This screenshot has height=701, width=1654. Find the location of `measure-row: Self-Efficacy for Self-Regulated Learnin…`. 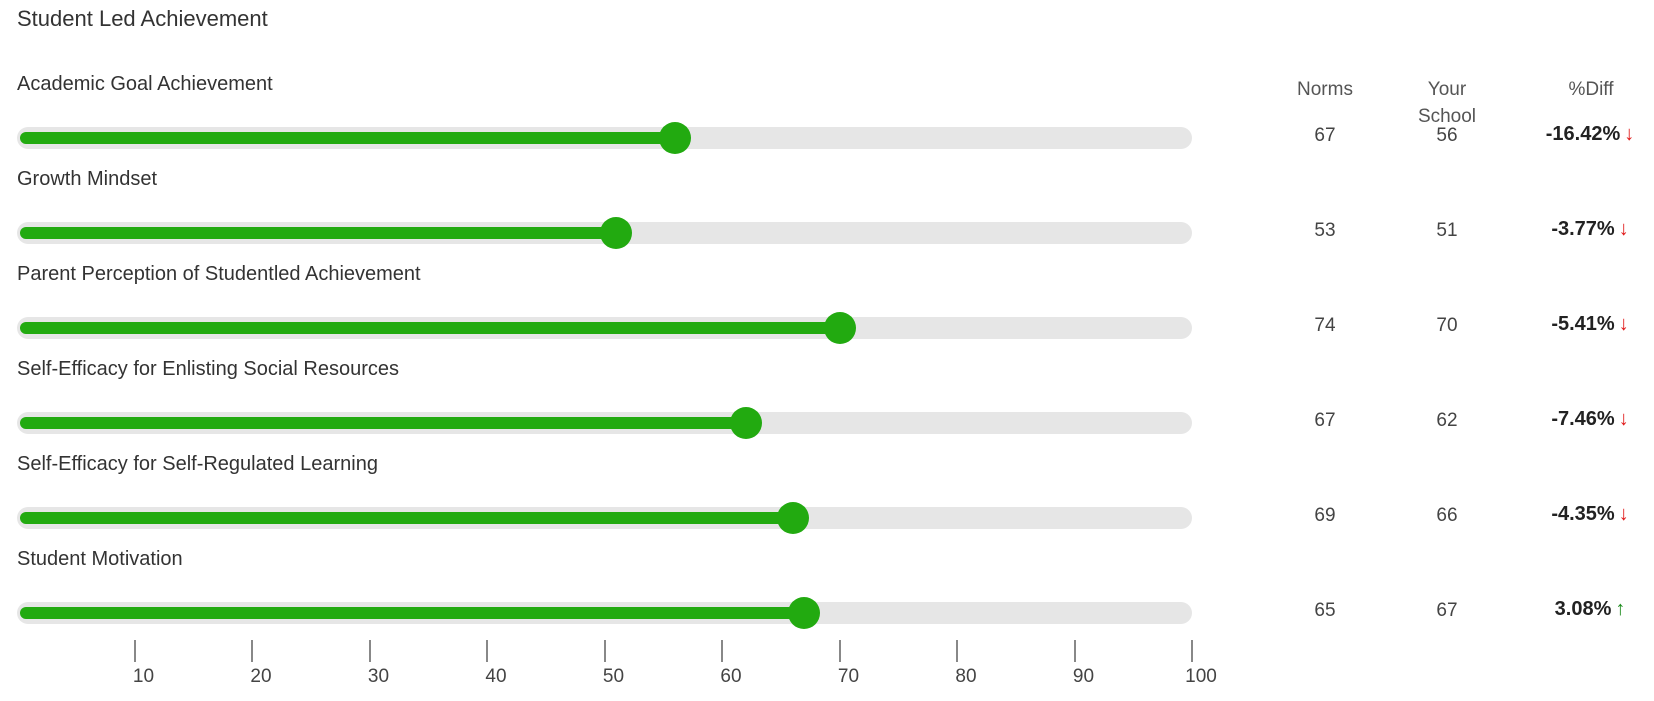

measure-row: Self-Efficacy for Self-Regulated Learnin… is located at coordinates (827, 498).